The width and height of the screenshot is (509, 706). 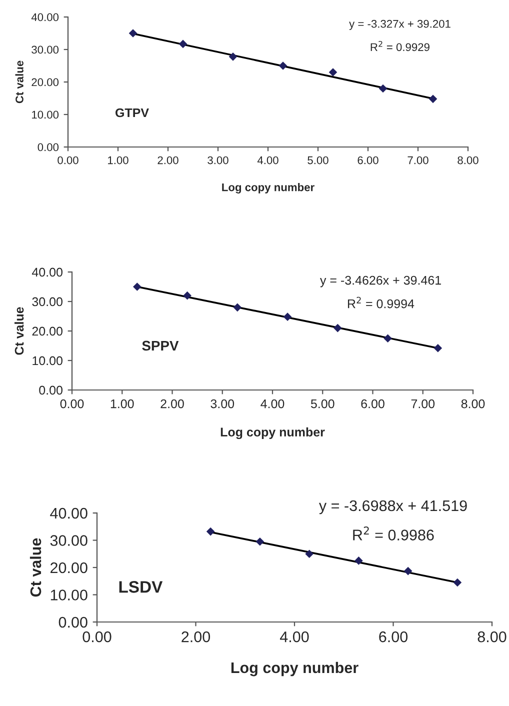 What do you see at coordinates (400, 46) in the screenshot?
I see `annotation: R$^{2}$ = 0.9929` at bounding box center [400, 46].